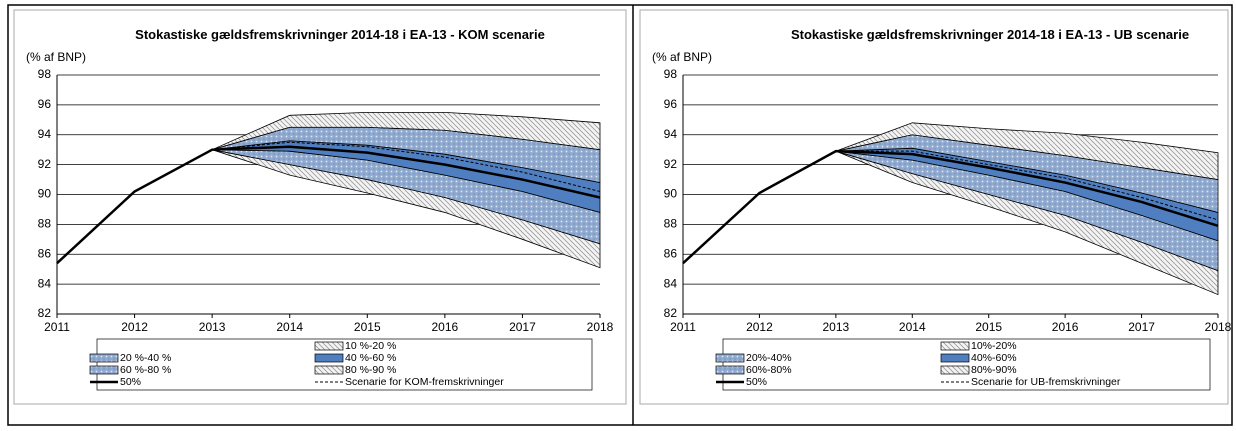 This screenshot has height=431, width=1236. I want to click on legend-label: 60%-80%, so click(769, 370).